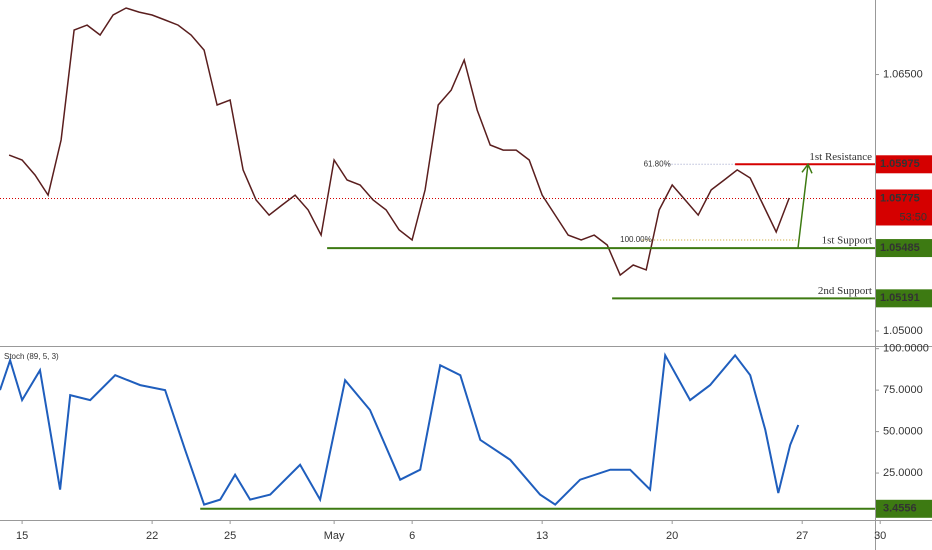 The image size is (932, 550). What do you see at coordinates (672, 536) in the screenshot?
I see `x-tick-label: 20` at bounding box center [672, 536].